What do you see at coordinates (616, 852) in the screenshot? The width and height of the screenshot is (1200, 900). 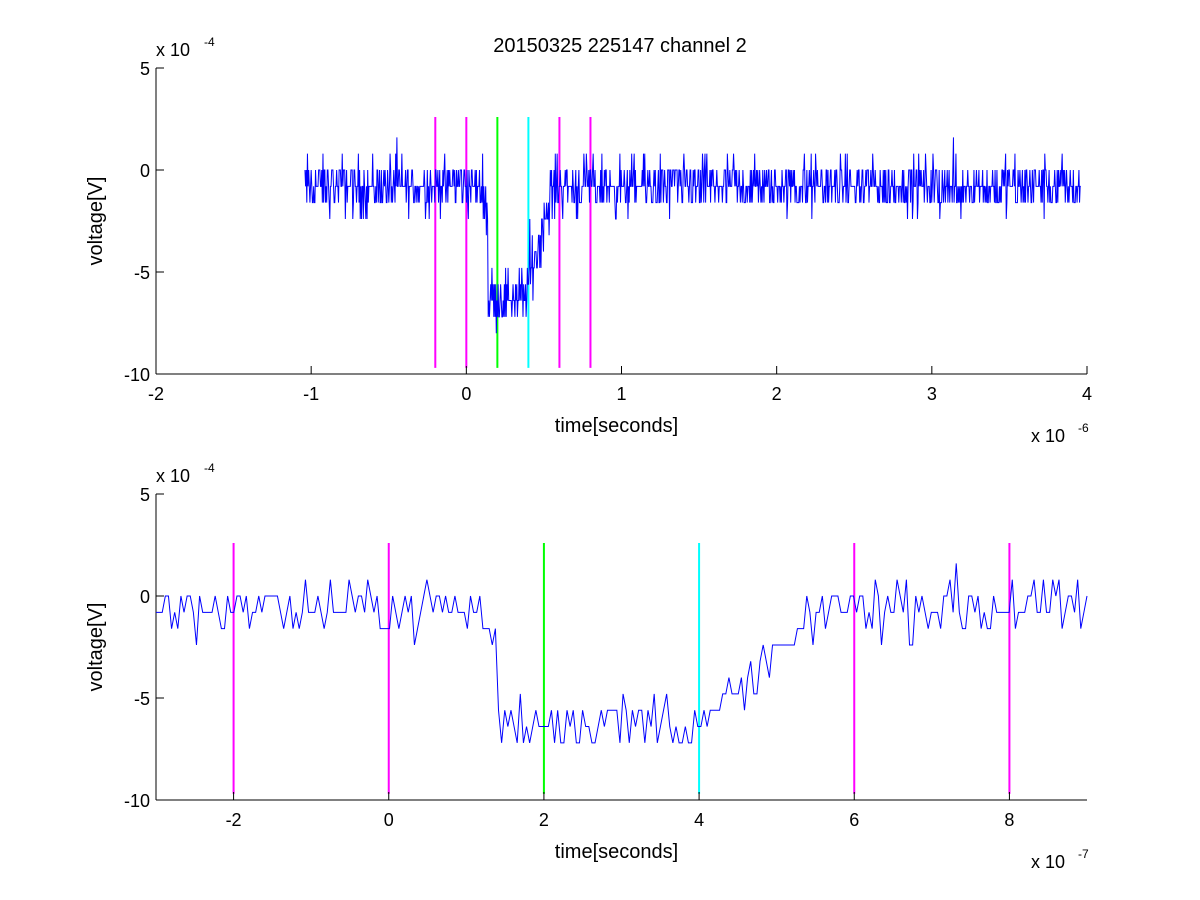 I see `bottom-x-axis-label: time[seconds]` at bounding box center [616, 852].